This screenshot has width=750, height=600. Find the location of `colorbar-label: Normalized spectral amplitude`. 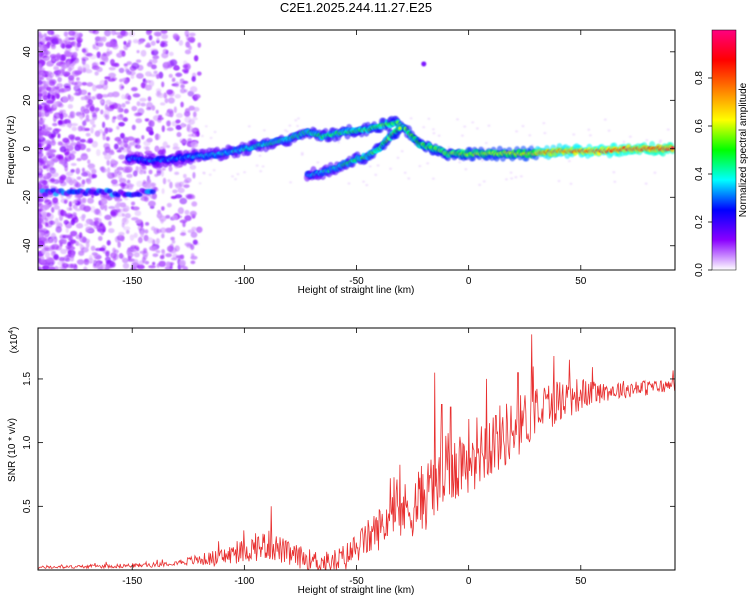

colorbar-label: Normalized spectral amplitude is located at coordinates (743, 149).